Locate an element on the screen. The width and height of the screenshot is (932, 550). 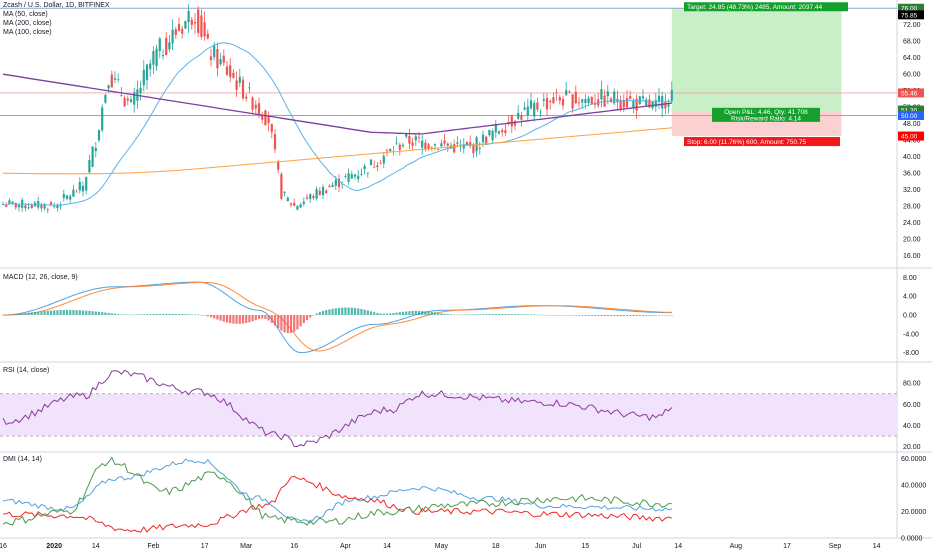
macd-tick-label: 0.00 is located at coordinates (910, 316).